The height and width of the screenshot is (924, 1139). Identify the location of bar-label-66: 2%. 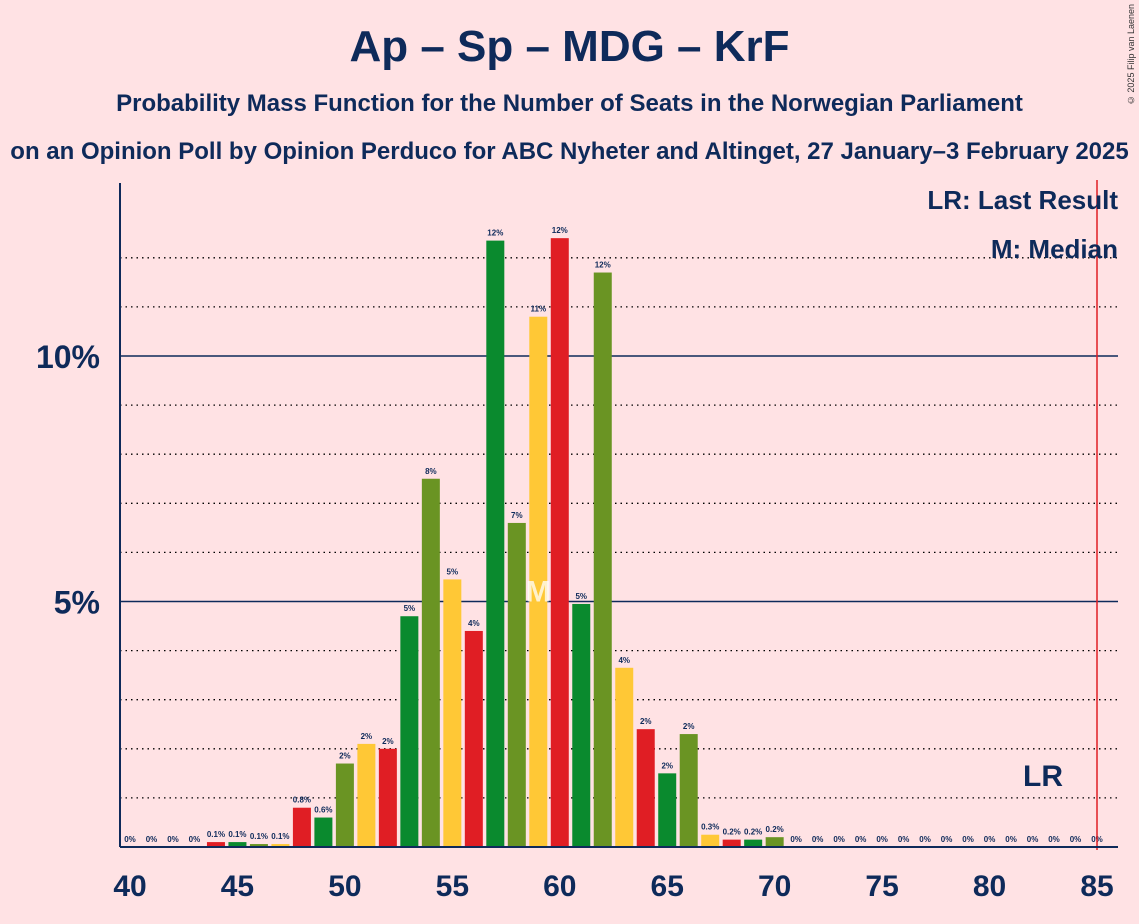
(689, 726).